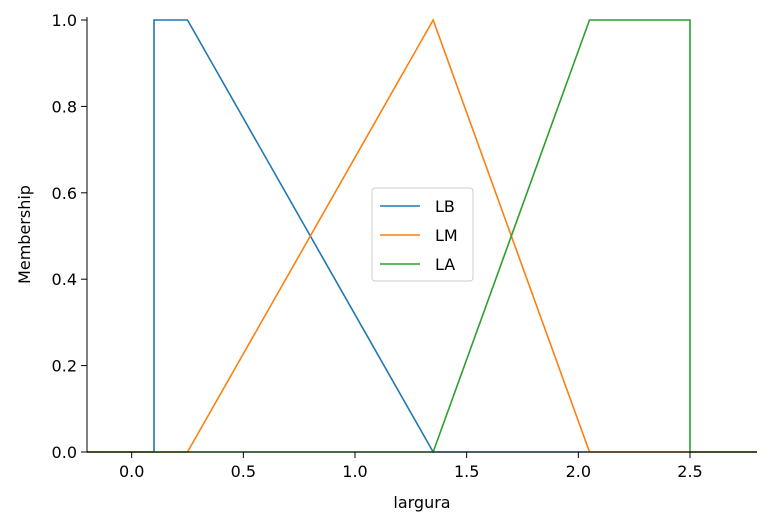 The height and width of the screenshot is (526, 771). What do you see at coordinates (64, 106) in the screenshot?
I see `y-tick-label: 0.8` at bounding box center [64, 106].